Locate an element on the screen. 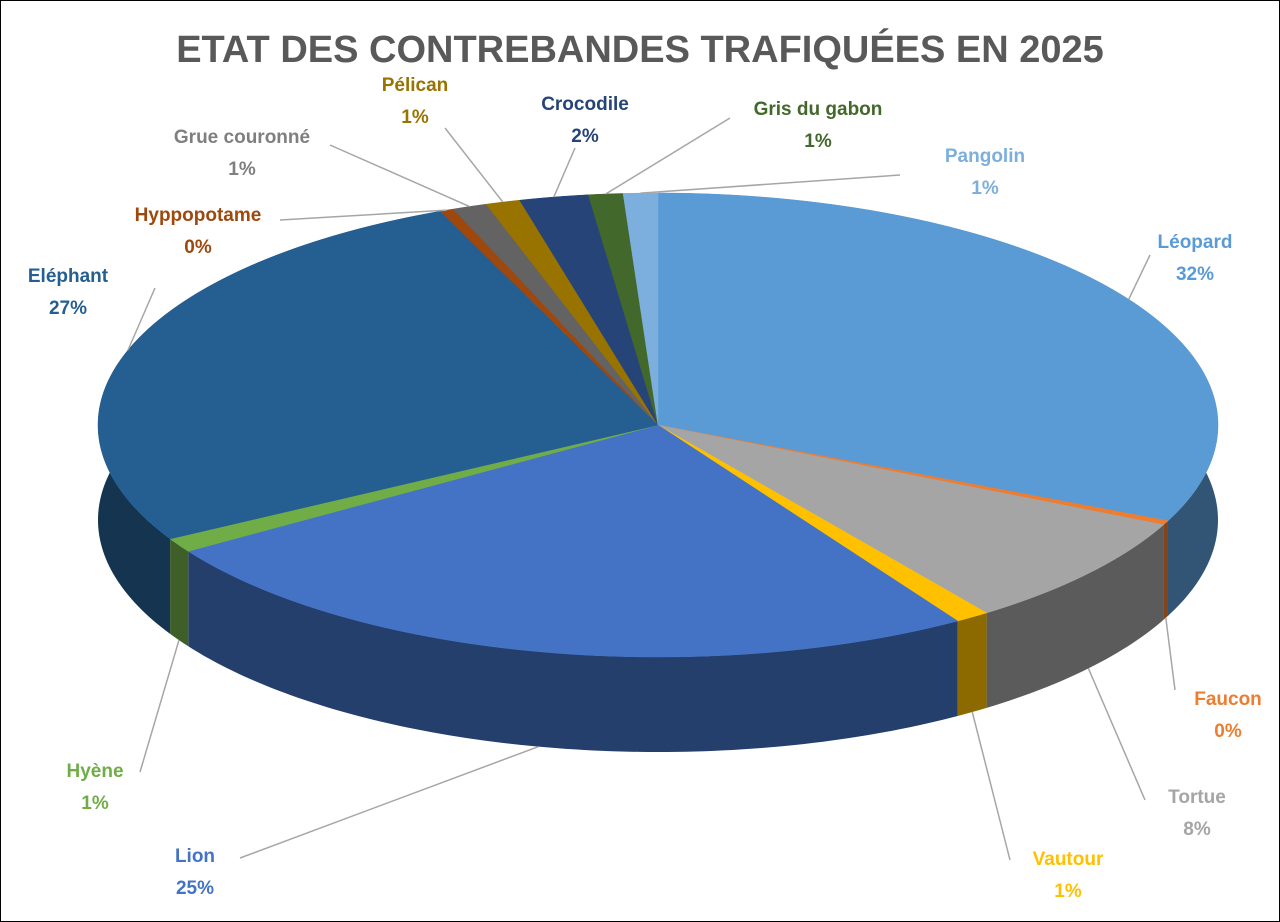 The height and width of the screenshot is (922, 1280). value-label: 8% is located at coordinates (1197, 829).